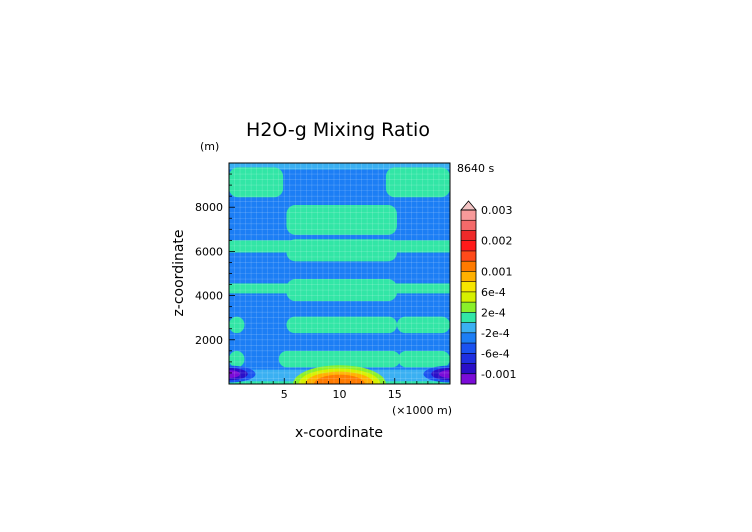  What do you see at coordinates (209, 296) in the screenshot?
I see `y-tick-label: 4000` at bounding box center [209, 296].